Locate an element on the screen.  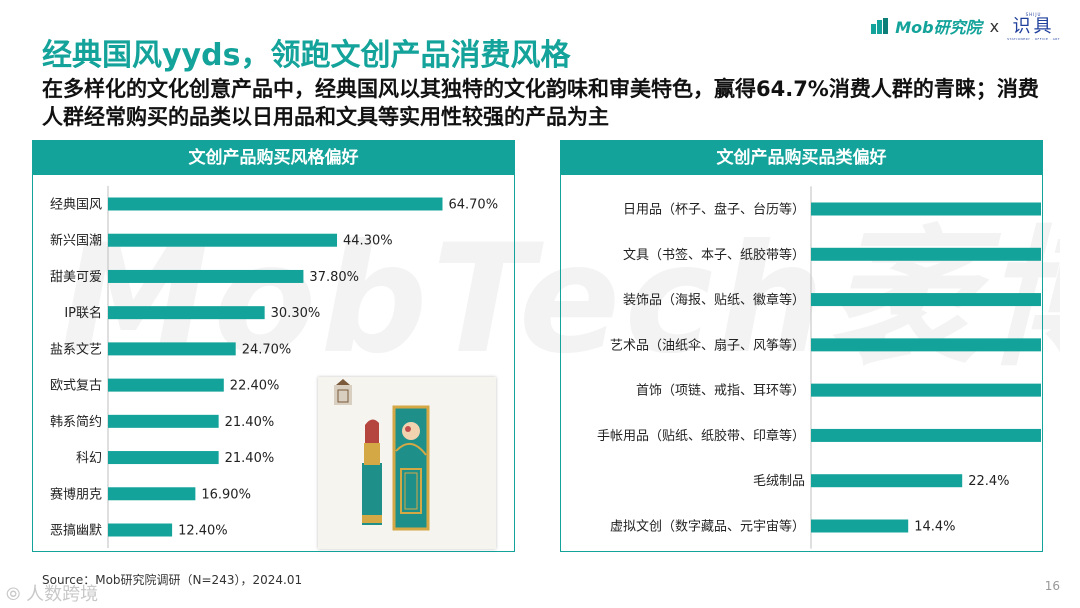
partner-logo-name: 识具 is located at coordinates (1033, 26).